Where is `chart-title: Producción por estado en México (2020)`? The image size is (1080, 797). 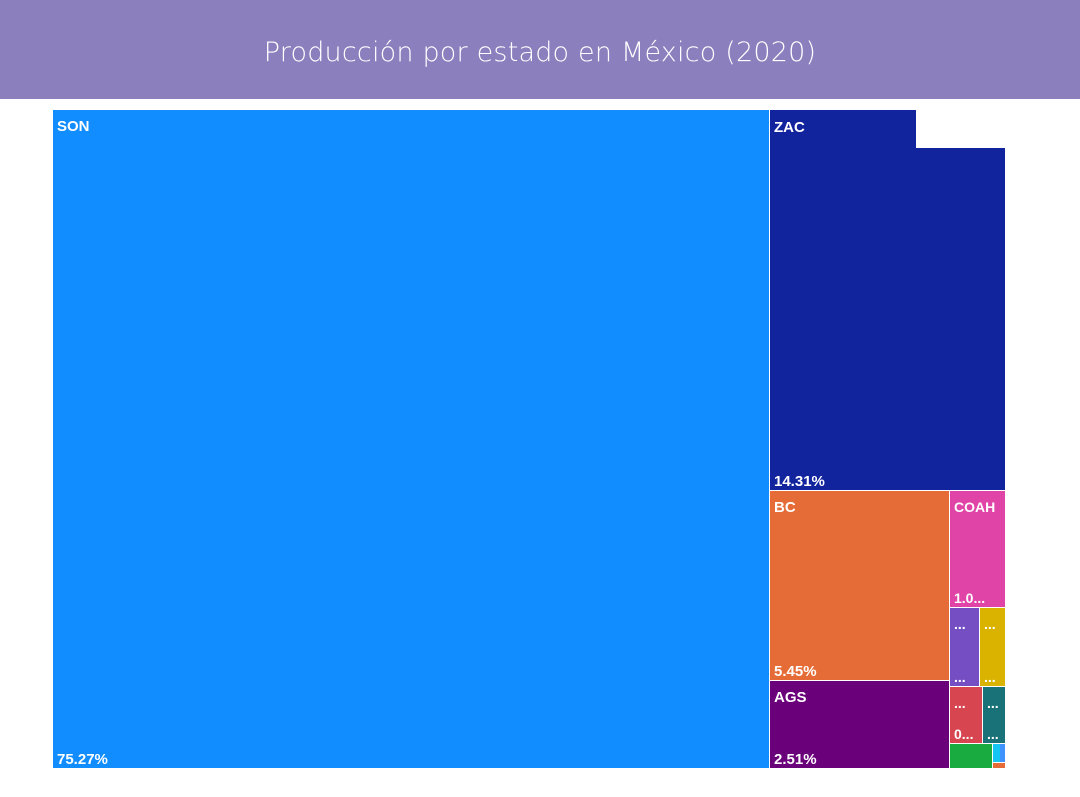 chart-title: Producción por estado en México (2020) is located at coordinates (540, 52).